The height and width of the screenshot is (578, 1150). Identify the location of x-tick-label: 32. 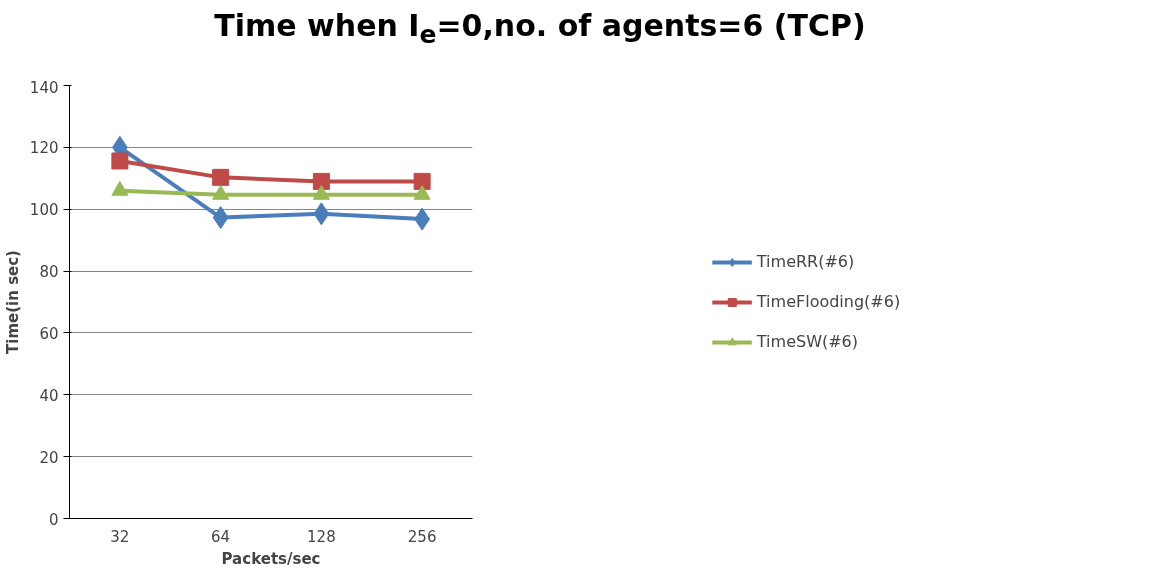
(120, 536).